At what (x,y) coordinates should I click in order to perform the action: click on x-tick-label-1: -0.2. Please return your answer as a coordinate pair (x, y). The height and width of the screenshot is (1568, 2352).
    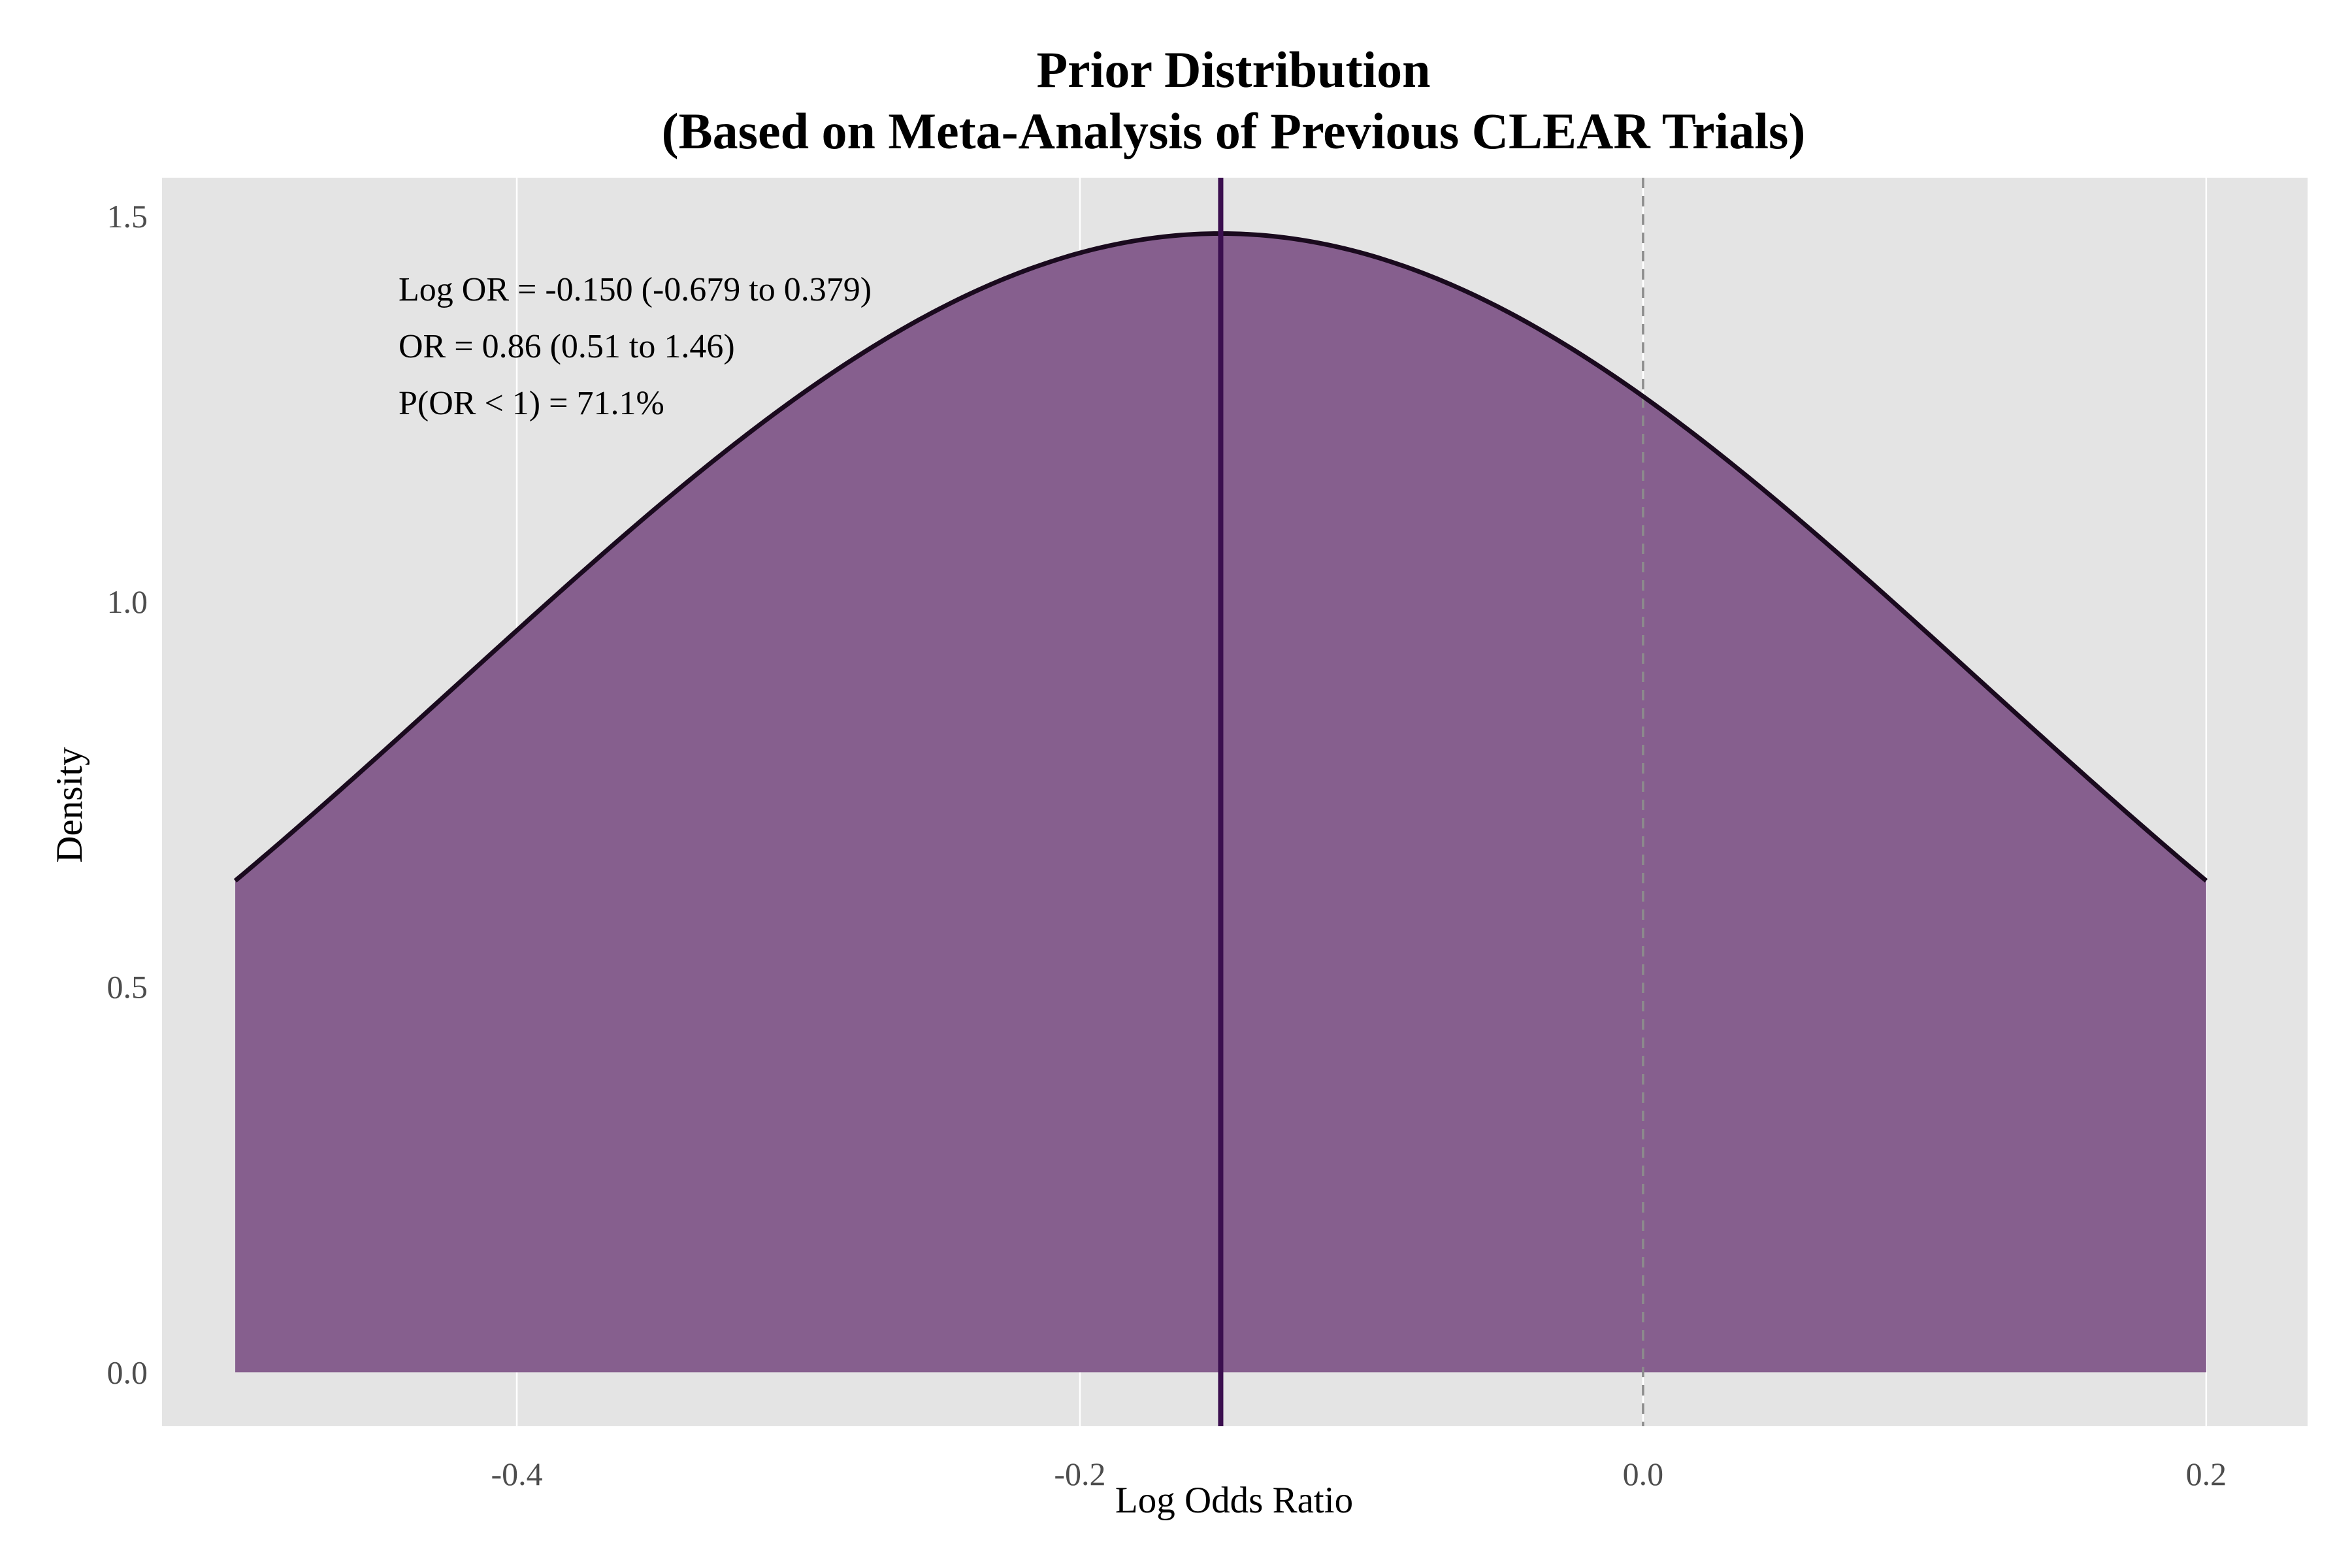
    Looking at the image, I should click on (1079, 1474).